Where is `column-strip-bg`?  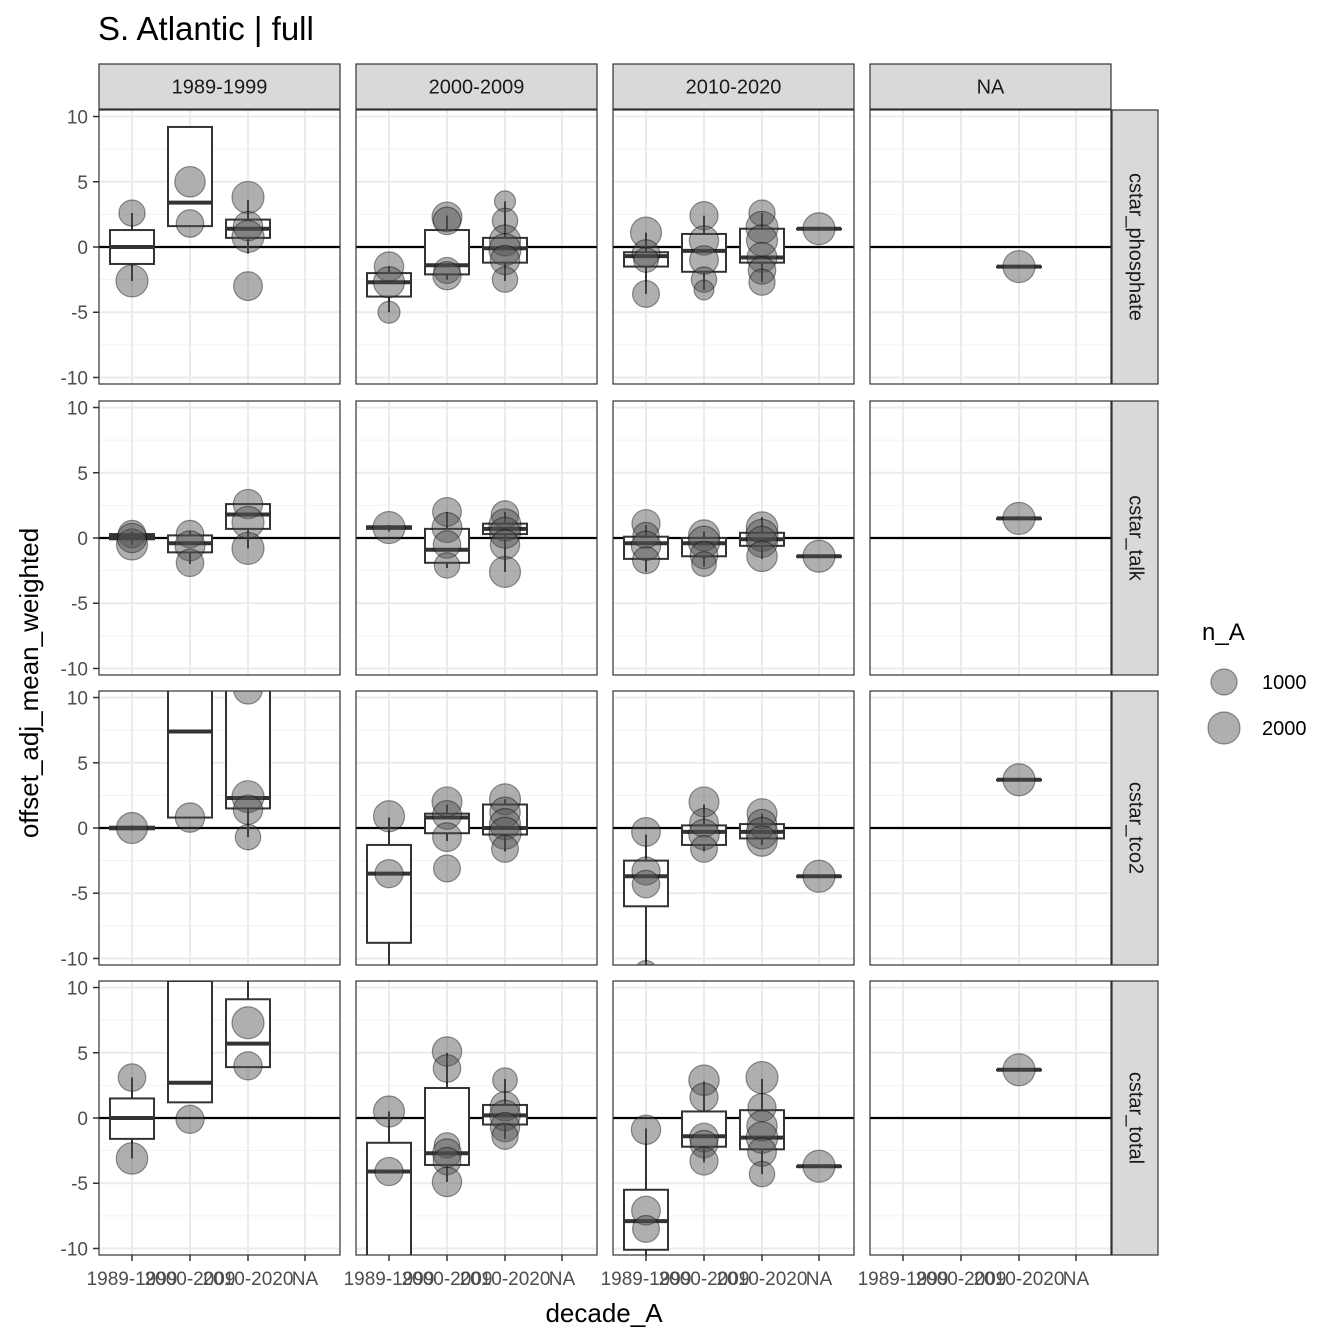 column-strip-bg is located at coordinates (990, 86).